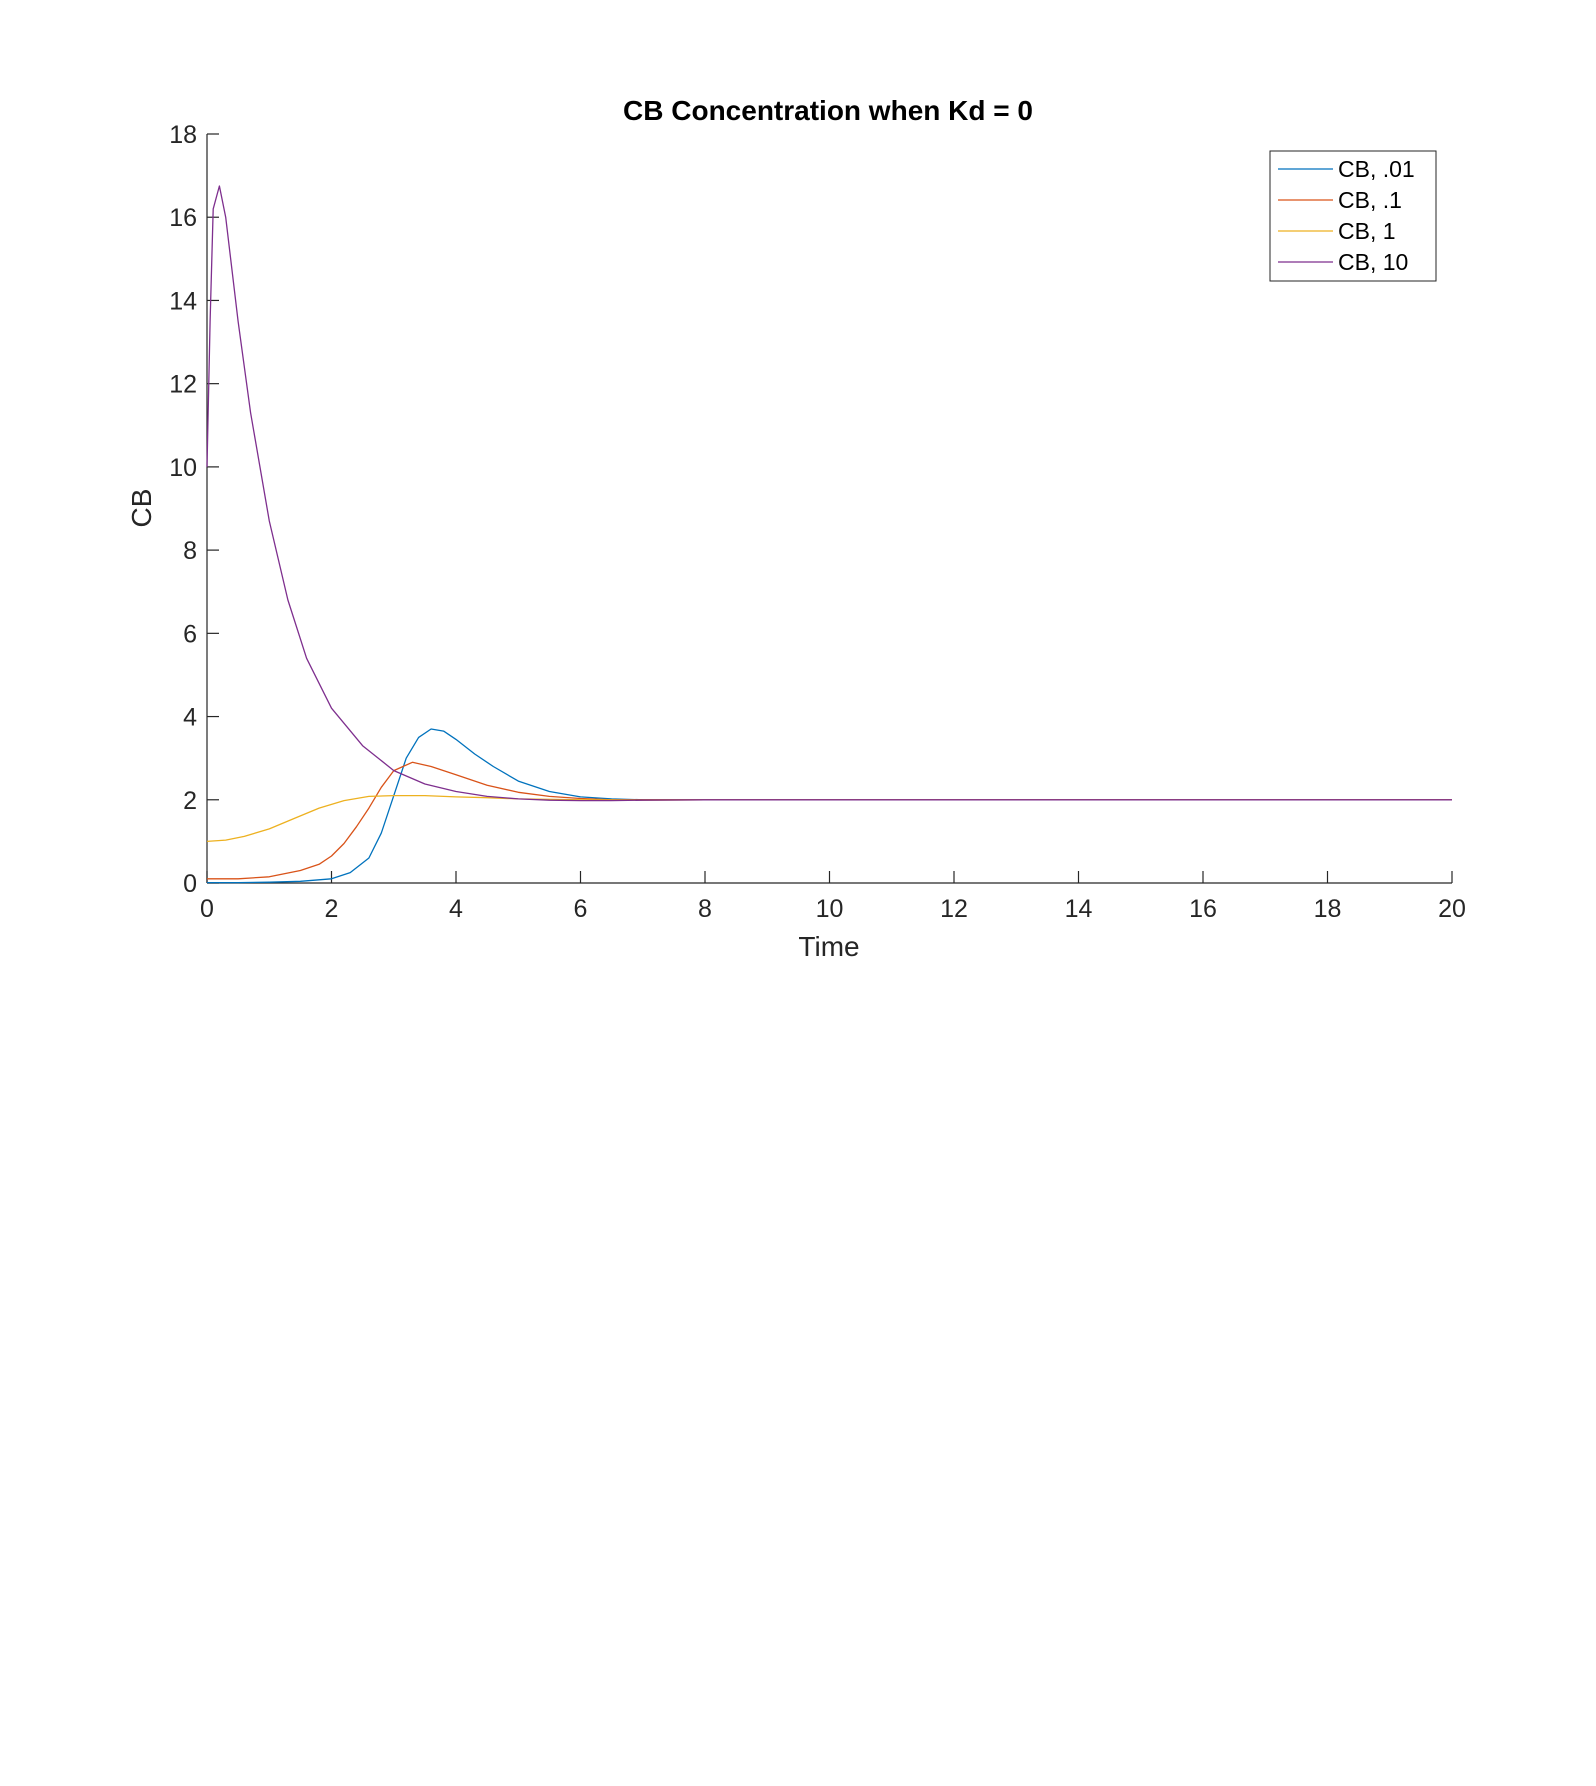 This screenshot has width=1596, height=1786. I want to click on legend-label: CB, .1, so click(1370, 200).